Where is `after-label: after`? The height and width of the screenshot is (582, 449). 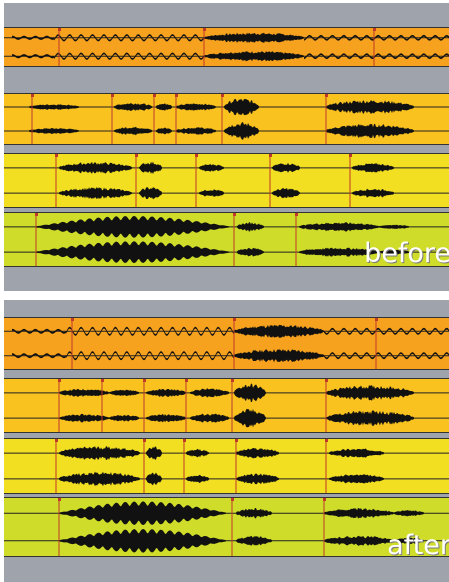 after-label: after is located at coordinates (418, 545).